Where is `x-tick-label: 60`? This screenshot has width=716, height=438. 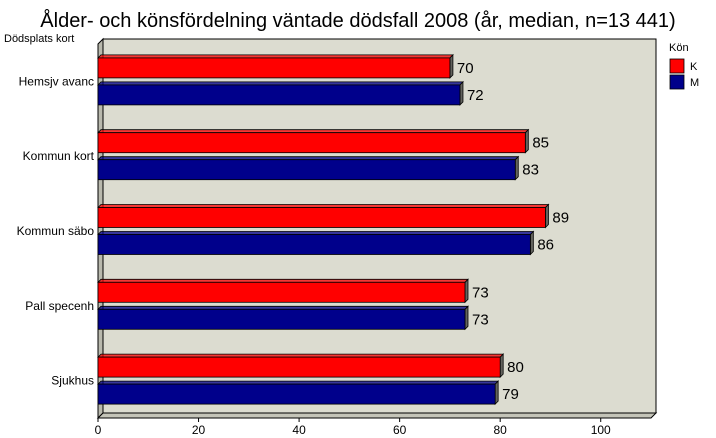 x-tick-label: 60 is located at coordinates (400, 430).